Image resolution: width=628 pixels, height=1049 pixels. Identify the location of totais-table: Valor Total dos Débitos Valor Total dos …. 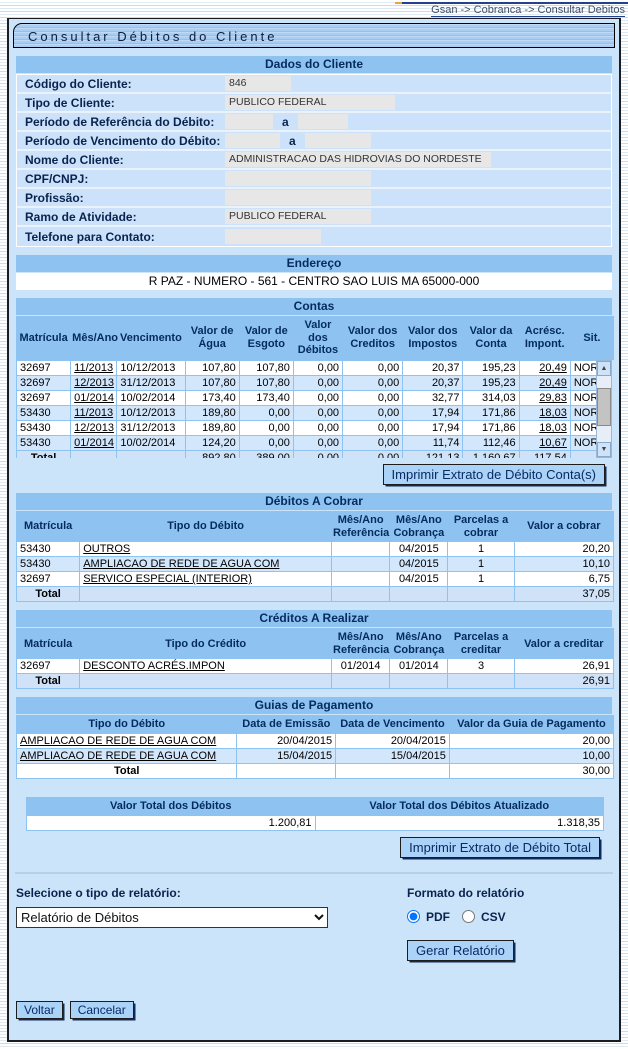
(315, 814).